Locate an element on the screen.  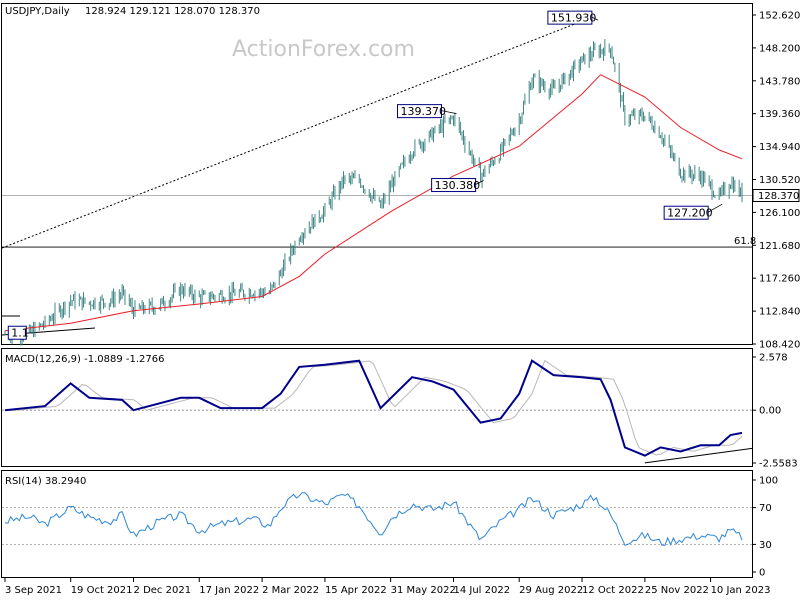
price-tick-label: 108.420 is located at coordinates (779, 345).